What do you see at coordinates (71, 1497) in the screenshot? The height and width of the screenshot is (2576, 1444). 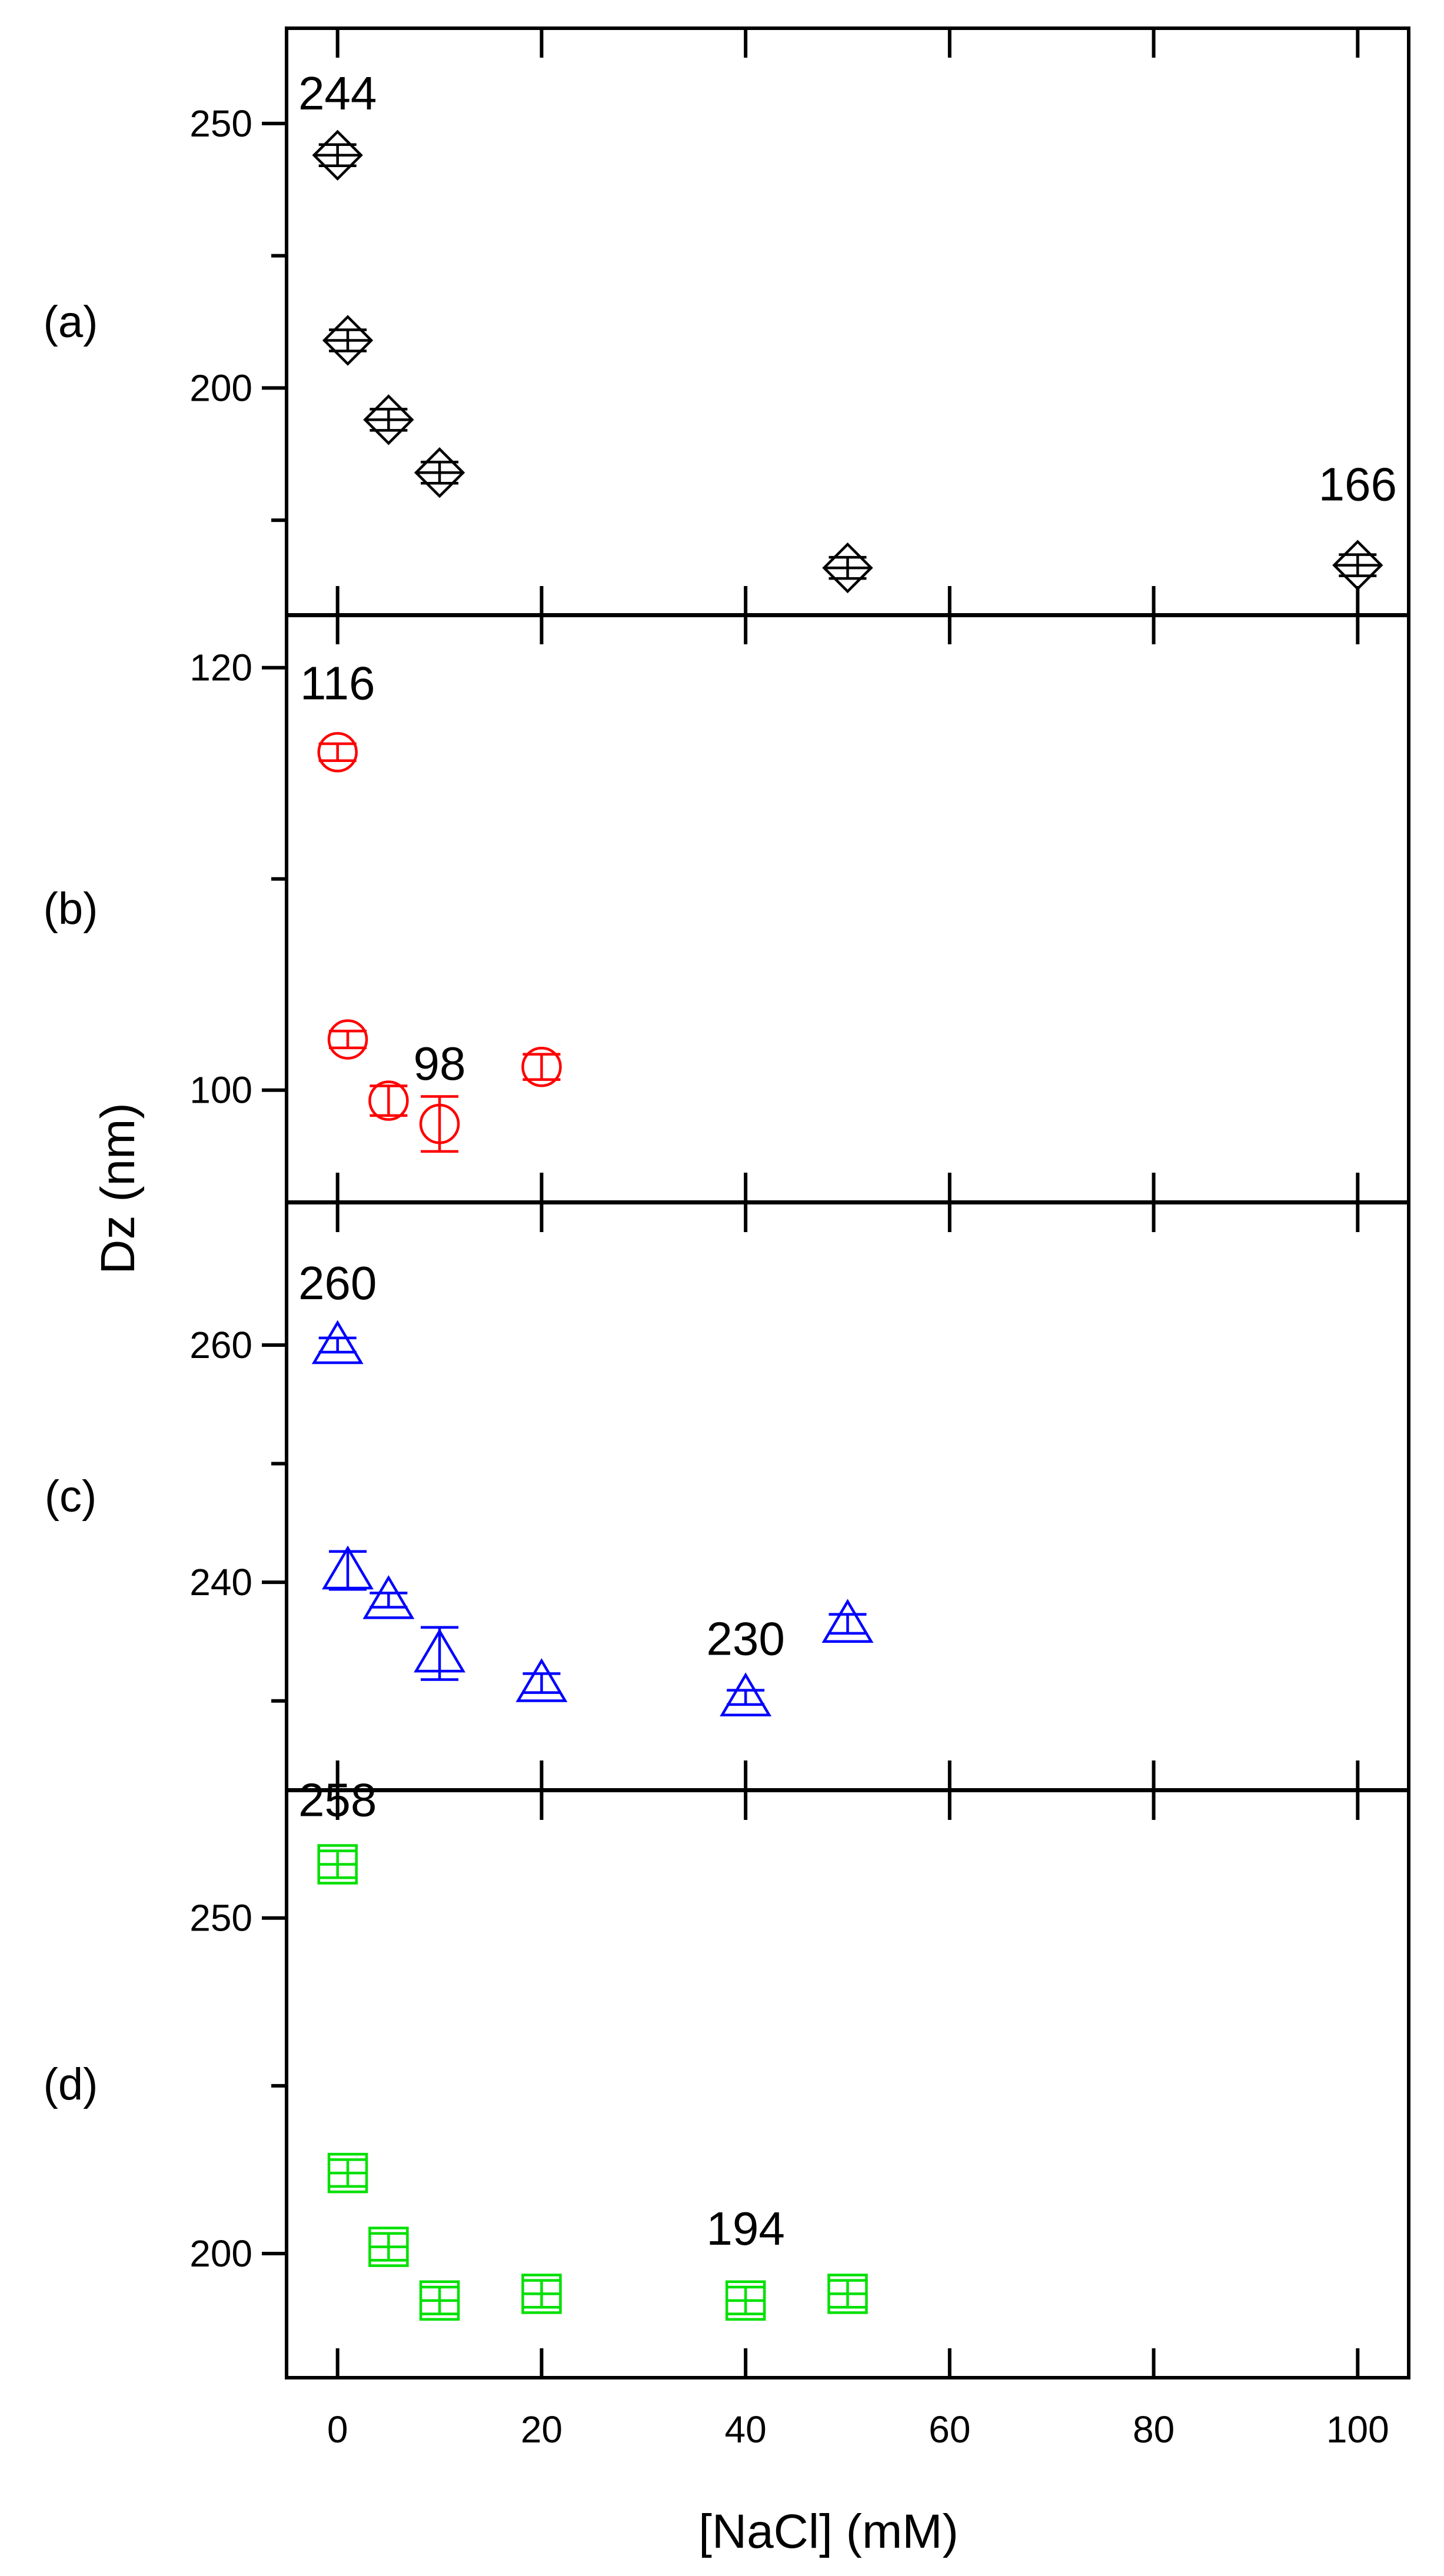 I see `panel-label: (c)` at bounding box center [71, 1497].